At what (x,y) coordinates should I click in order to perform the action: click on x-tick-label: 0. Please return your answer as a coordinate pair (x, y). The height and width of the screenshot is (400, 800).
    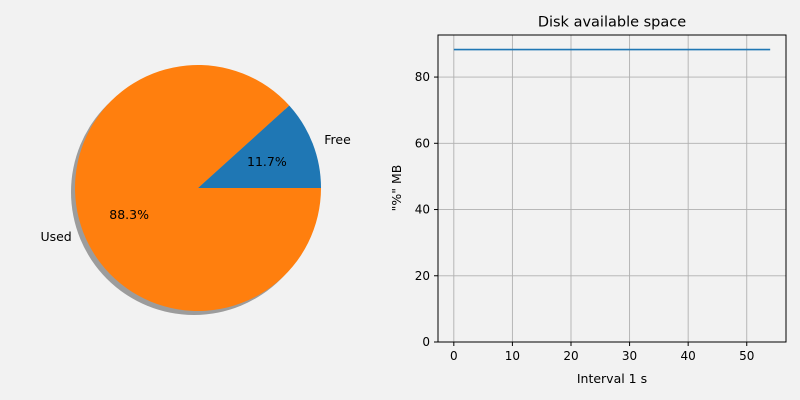
    Looking at the image, I should click on (454, 356).